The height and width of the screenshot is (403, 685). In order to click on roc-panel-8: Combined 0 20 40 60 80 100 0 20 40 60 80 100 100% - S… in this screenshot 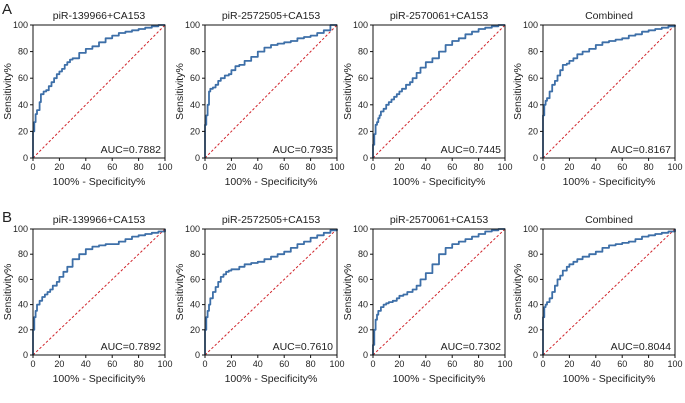, I will do `click(597, 299)`.